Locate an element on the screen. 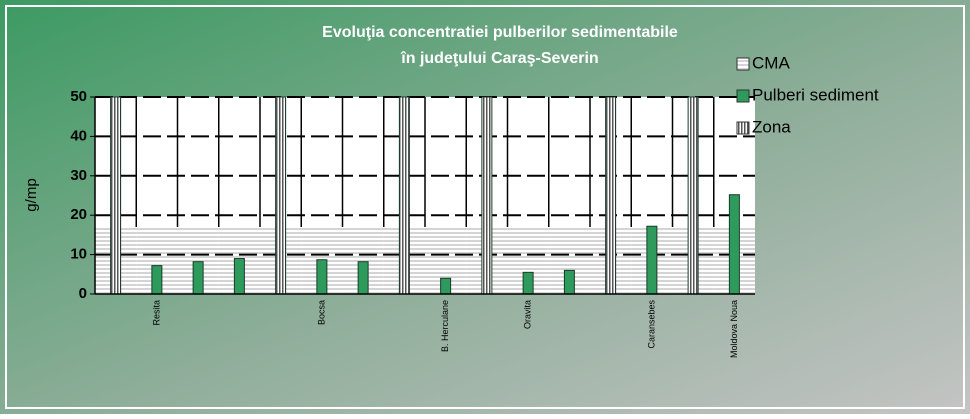 The width and height of the screenshot is (970, 419). y-tick-label: 0 is located at coordinates (83, 293).